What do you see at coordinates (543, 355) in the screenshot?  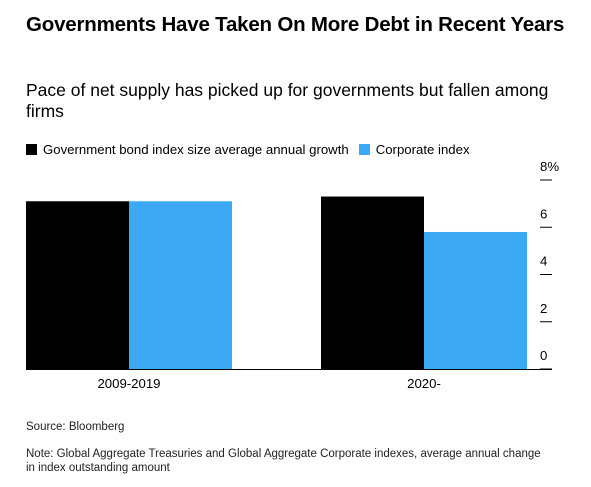 I see `y-tick-label: 0` at bounding box center [543, 355].